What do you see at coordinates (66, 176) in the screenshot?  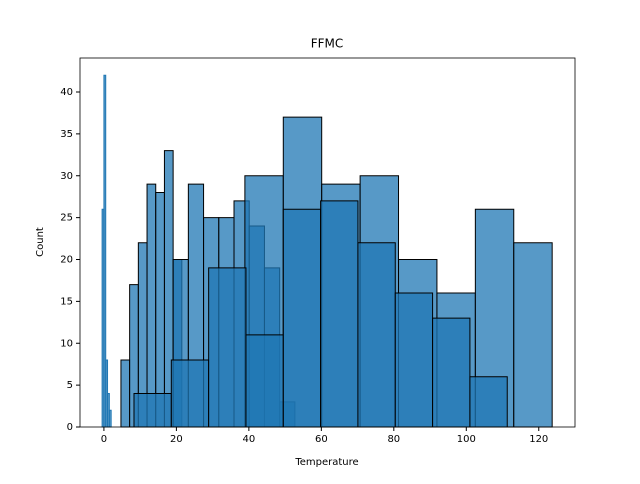 I see `y-tick-label: 30` at bounding box center [66, 176].